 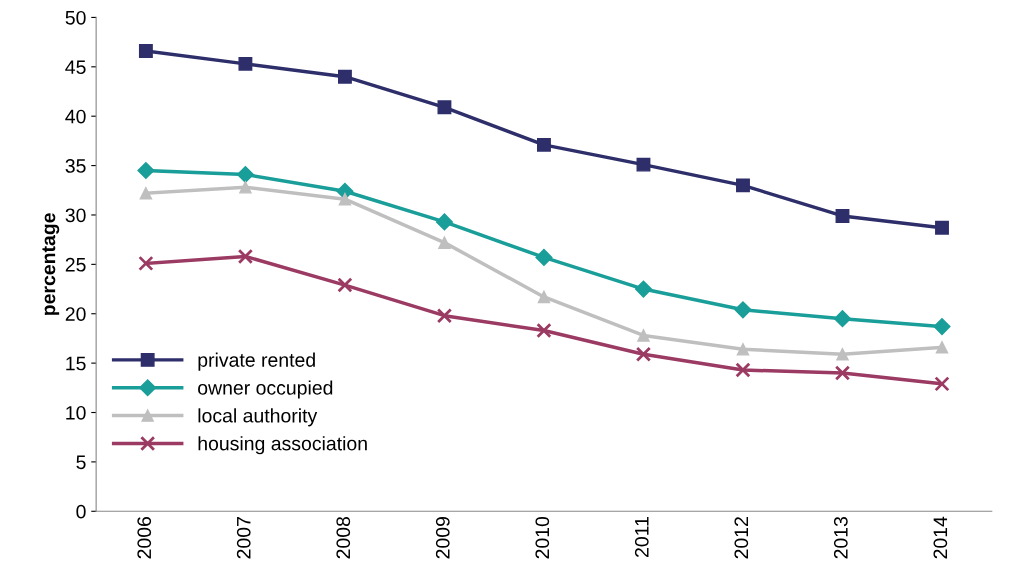 What do you see at coordinates (75, 264) in the screenshot?
I see `y-tick-label: 25` at bounding box center [75, 264].